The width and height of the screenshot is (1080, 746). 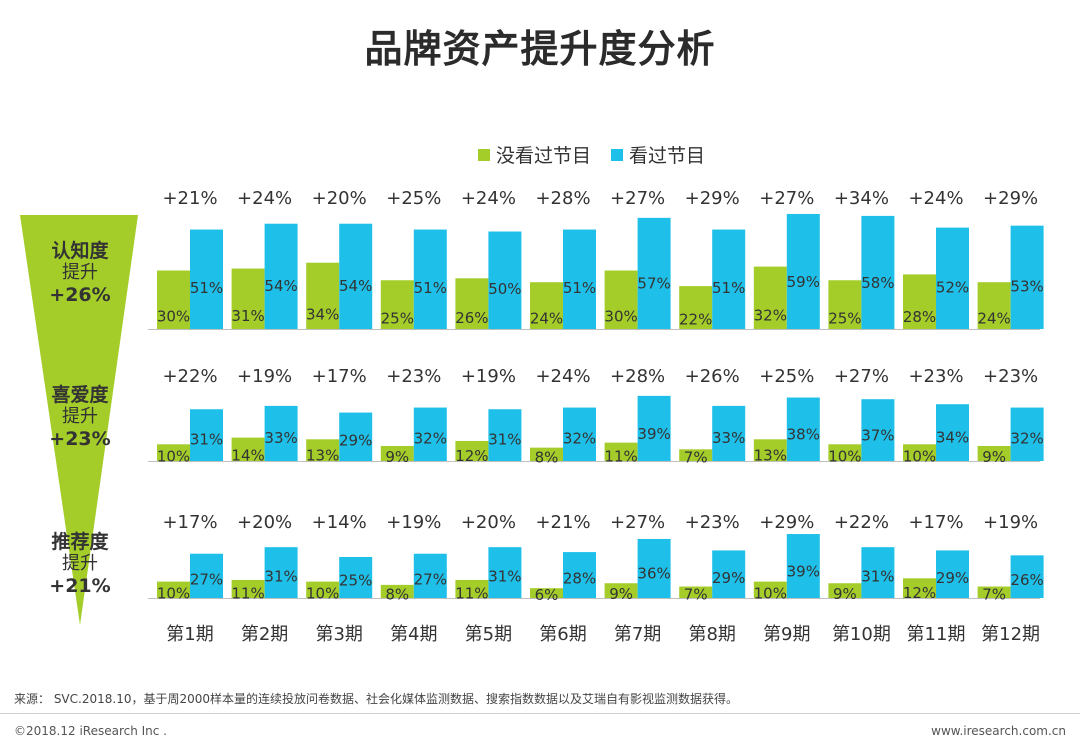 I want to click on data-label-not-watched-p1-c2: 31%, so click(x=247, y=316).